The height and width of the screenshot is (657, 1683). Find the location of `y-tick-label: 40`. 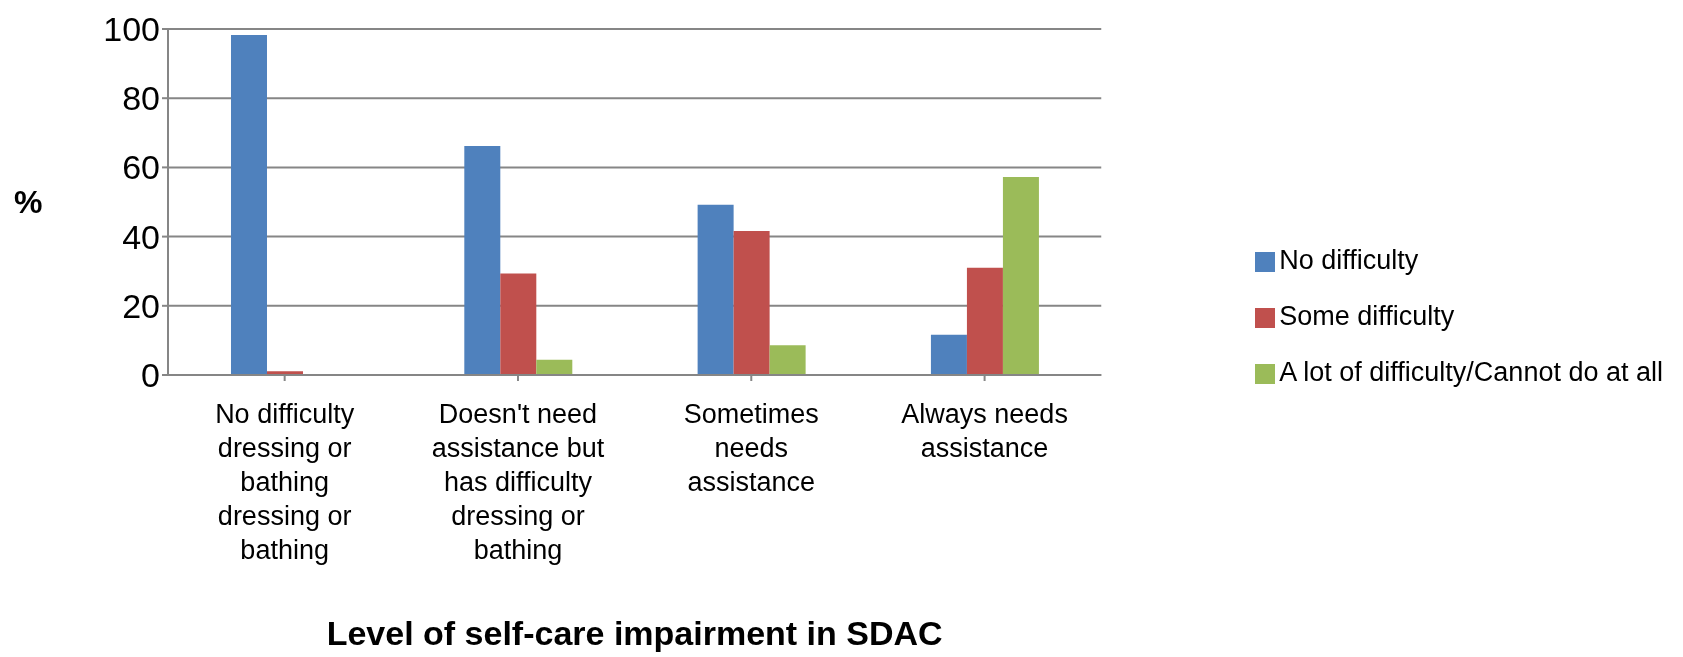

y-tick-label: 40 is located at coordinates (141, 236).